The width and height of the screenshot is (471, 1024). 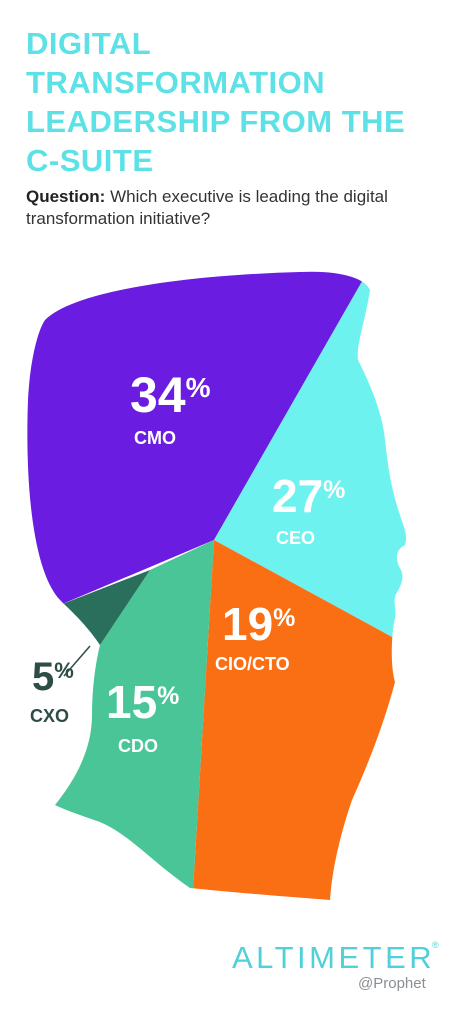 What do you see at coordinates (252, 664) in the screenshot?
I see `category-label-ciocto: CIO/CTO` at bounding box center [252, 664].